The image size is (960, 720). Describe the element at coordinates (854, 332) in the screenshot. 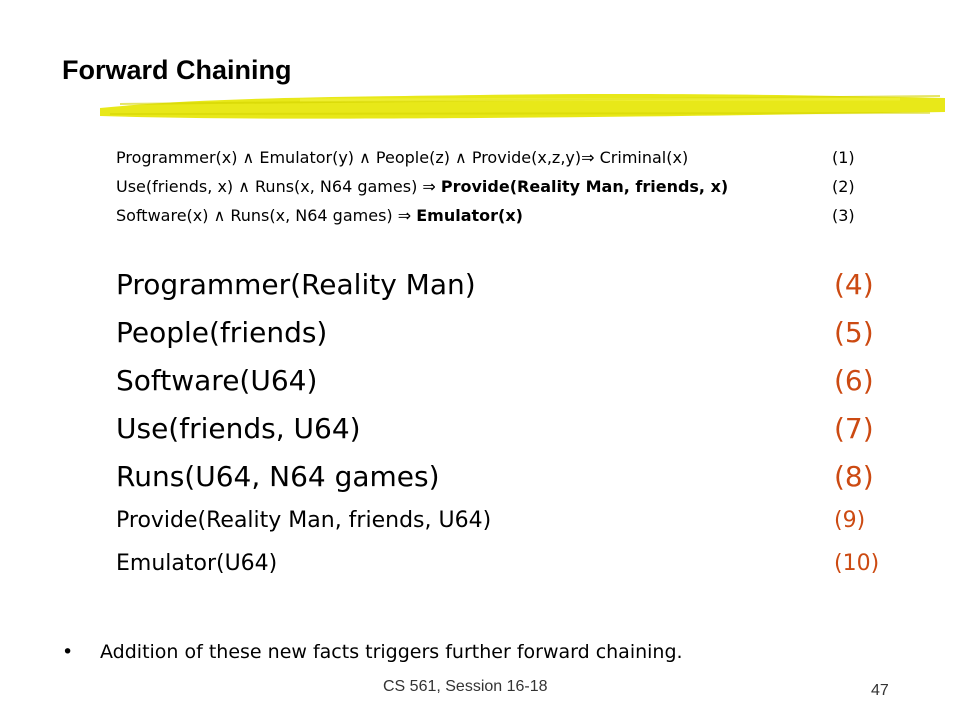

I see `fact-number: (5)` at that location.